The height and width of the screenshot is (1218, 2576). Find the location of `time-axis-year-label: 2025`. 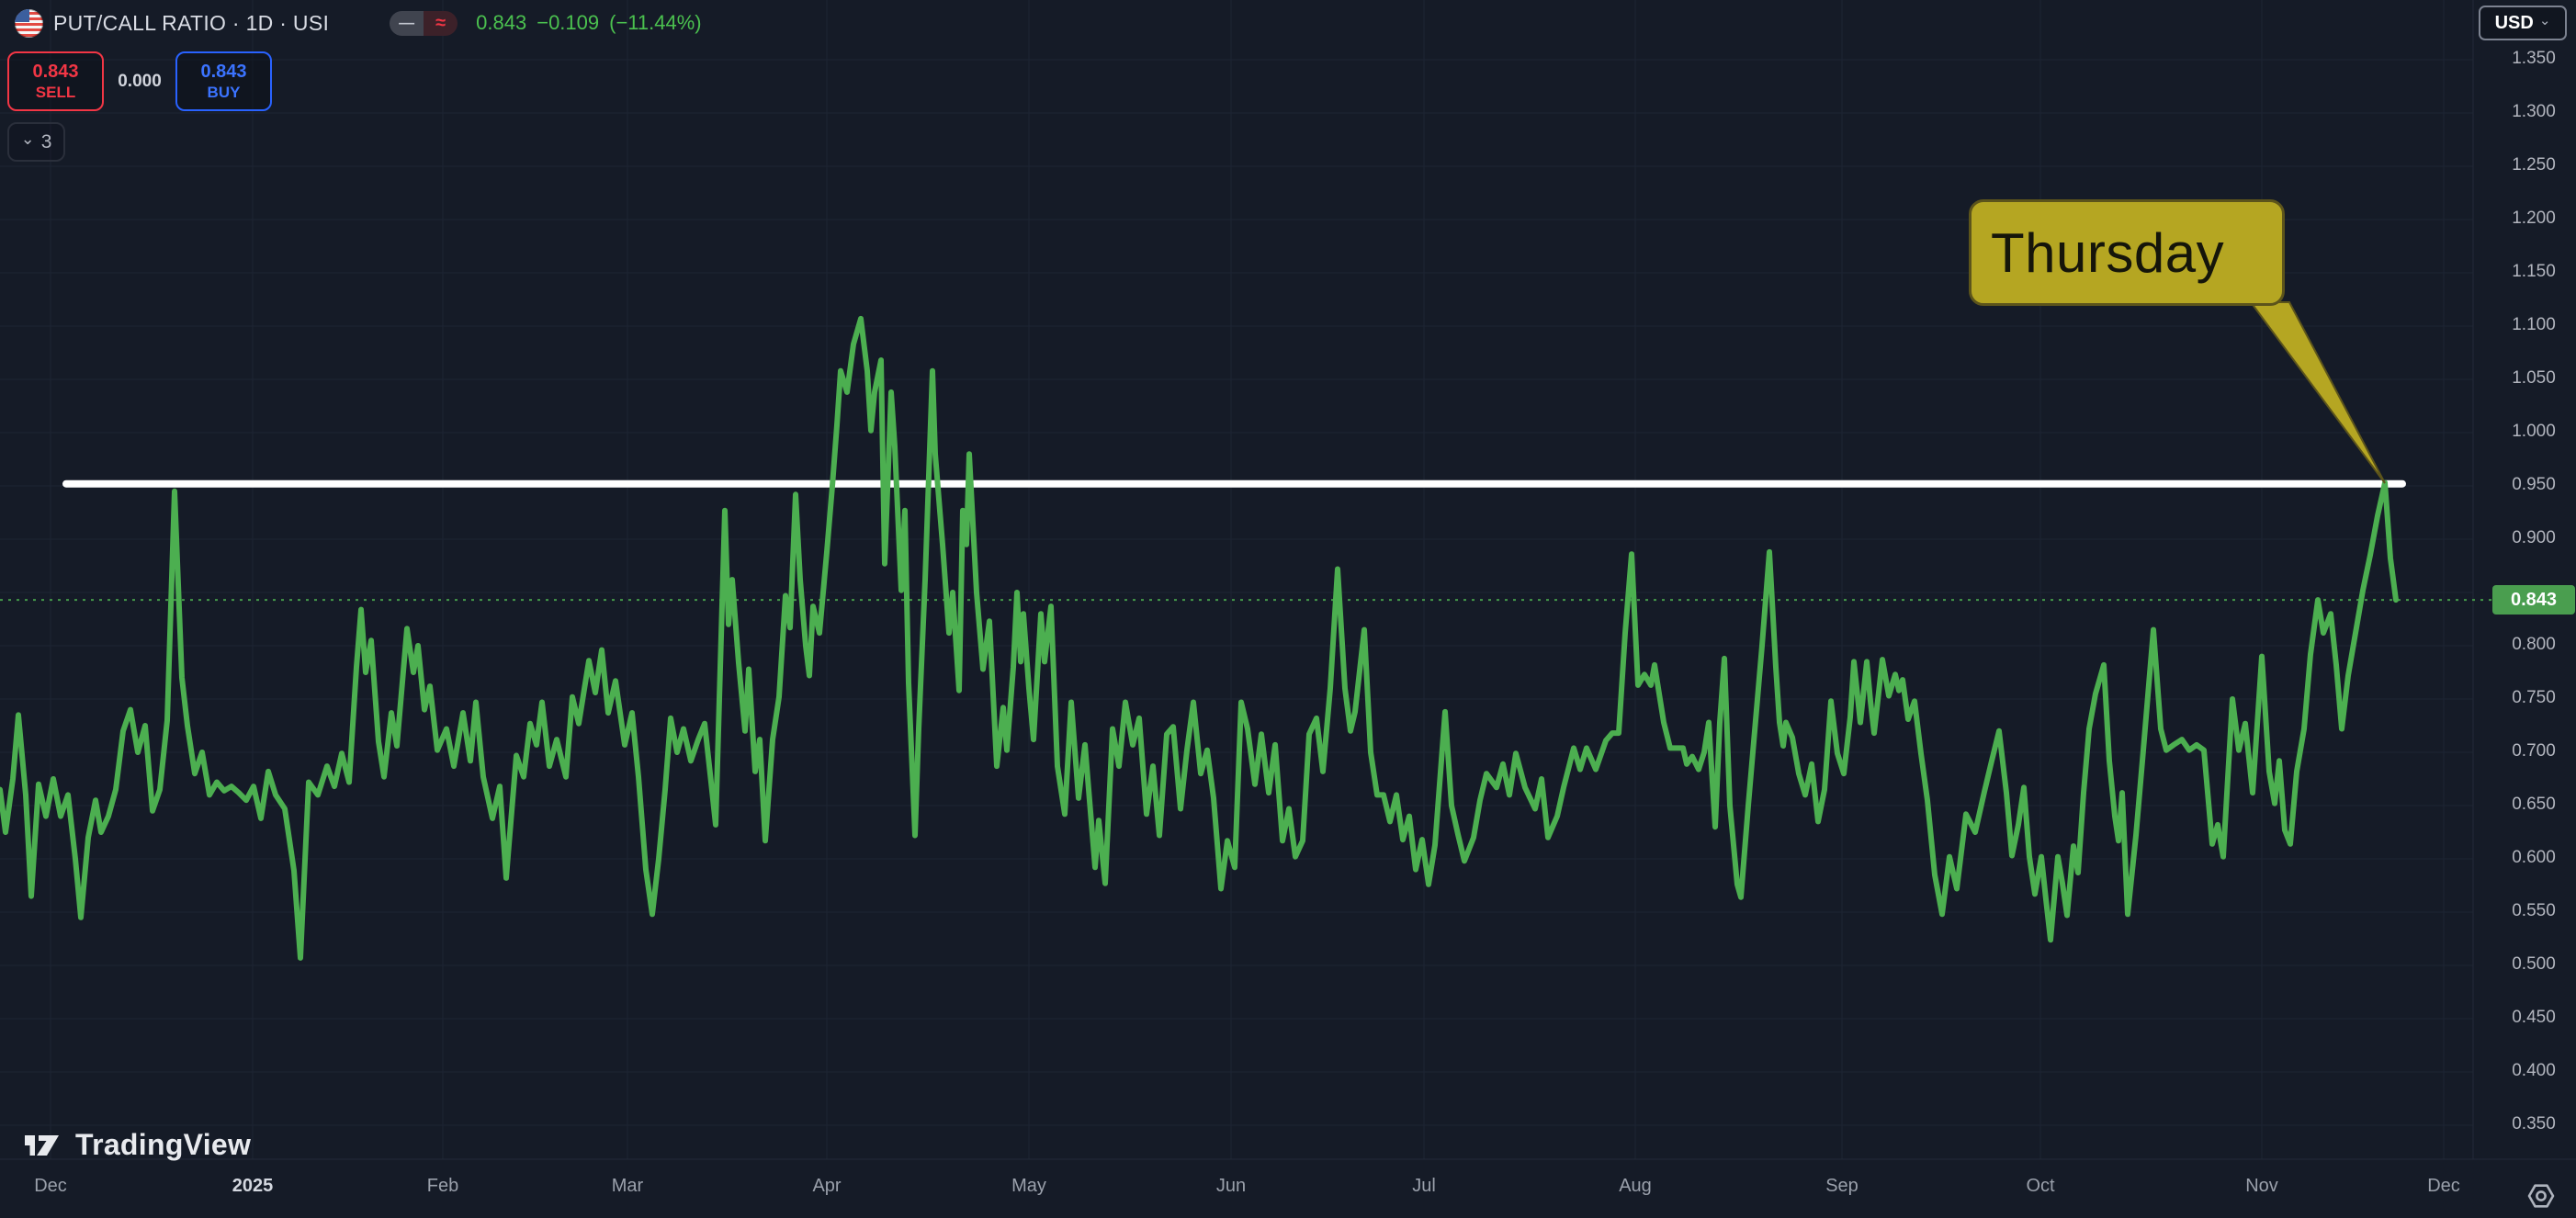

time-axis-year-label: 2025 is located at coordinates (253, 1186).